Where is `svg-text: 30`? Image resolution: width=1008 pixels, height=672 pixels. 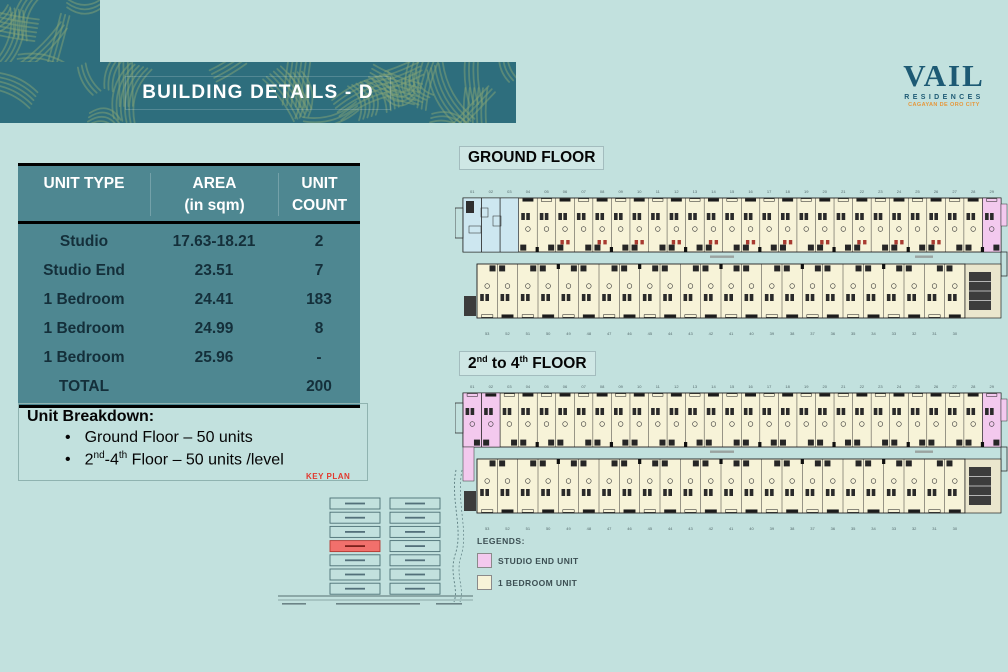 svg-text: 30 is located at coordinates (955, 333).